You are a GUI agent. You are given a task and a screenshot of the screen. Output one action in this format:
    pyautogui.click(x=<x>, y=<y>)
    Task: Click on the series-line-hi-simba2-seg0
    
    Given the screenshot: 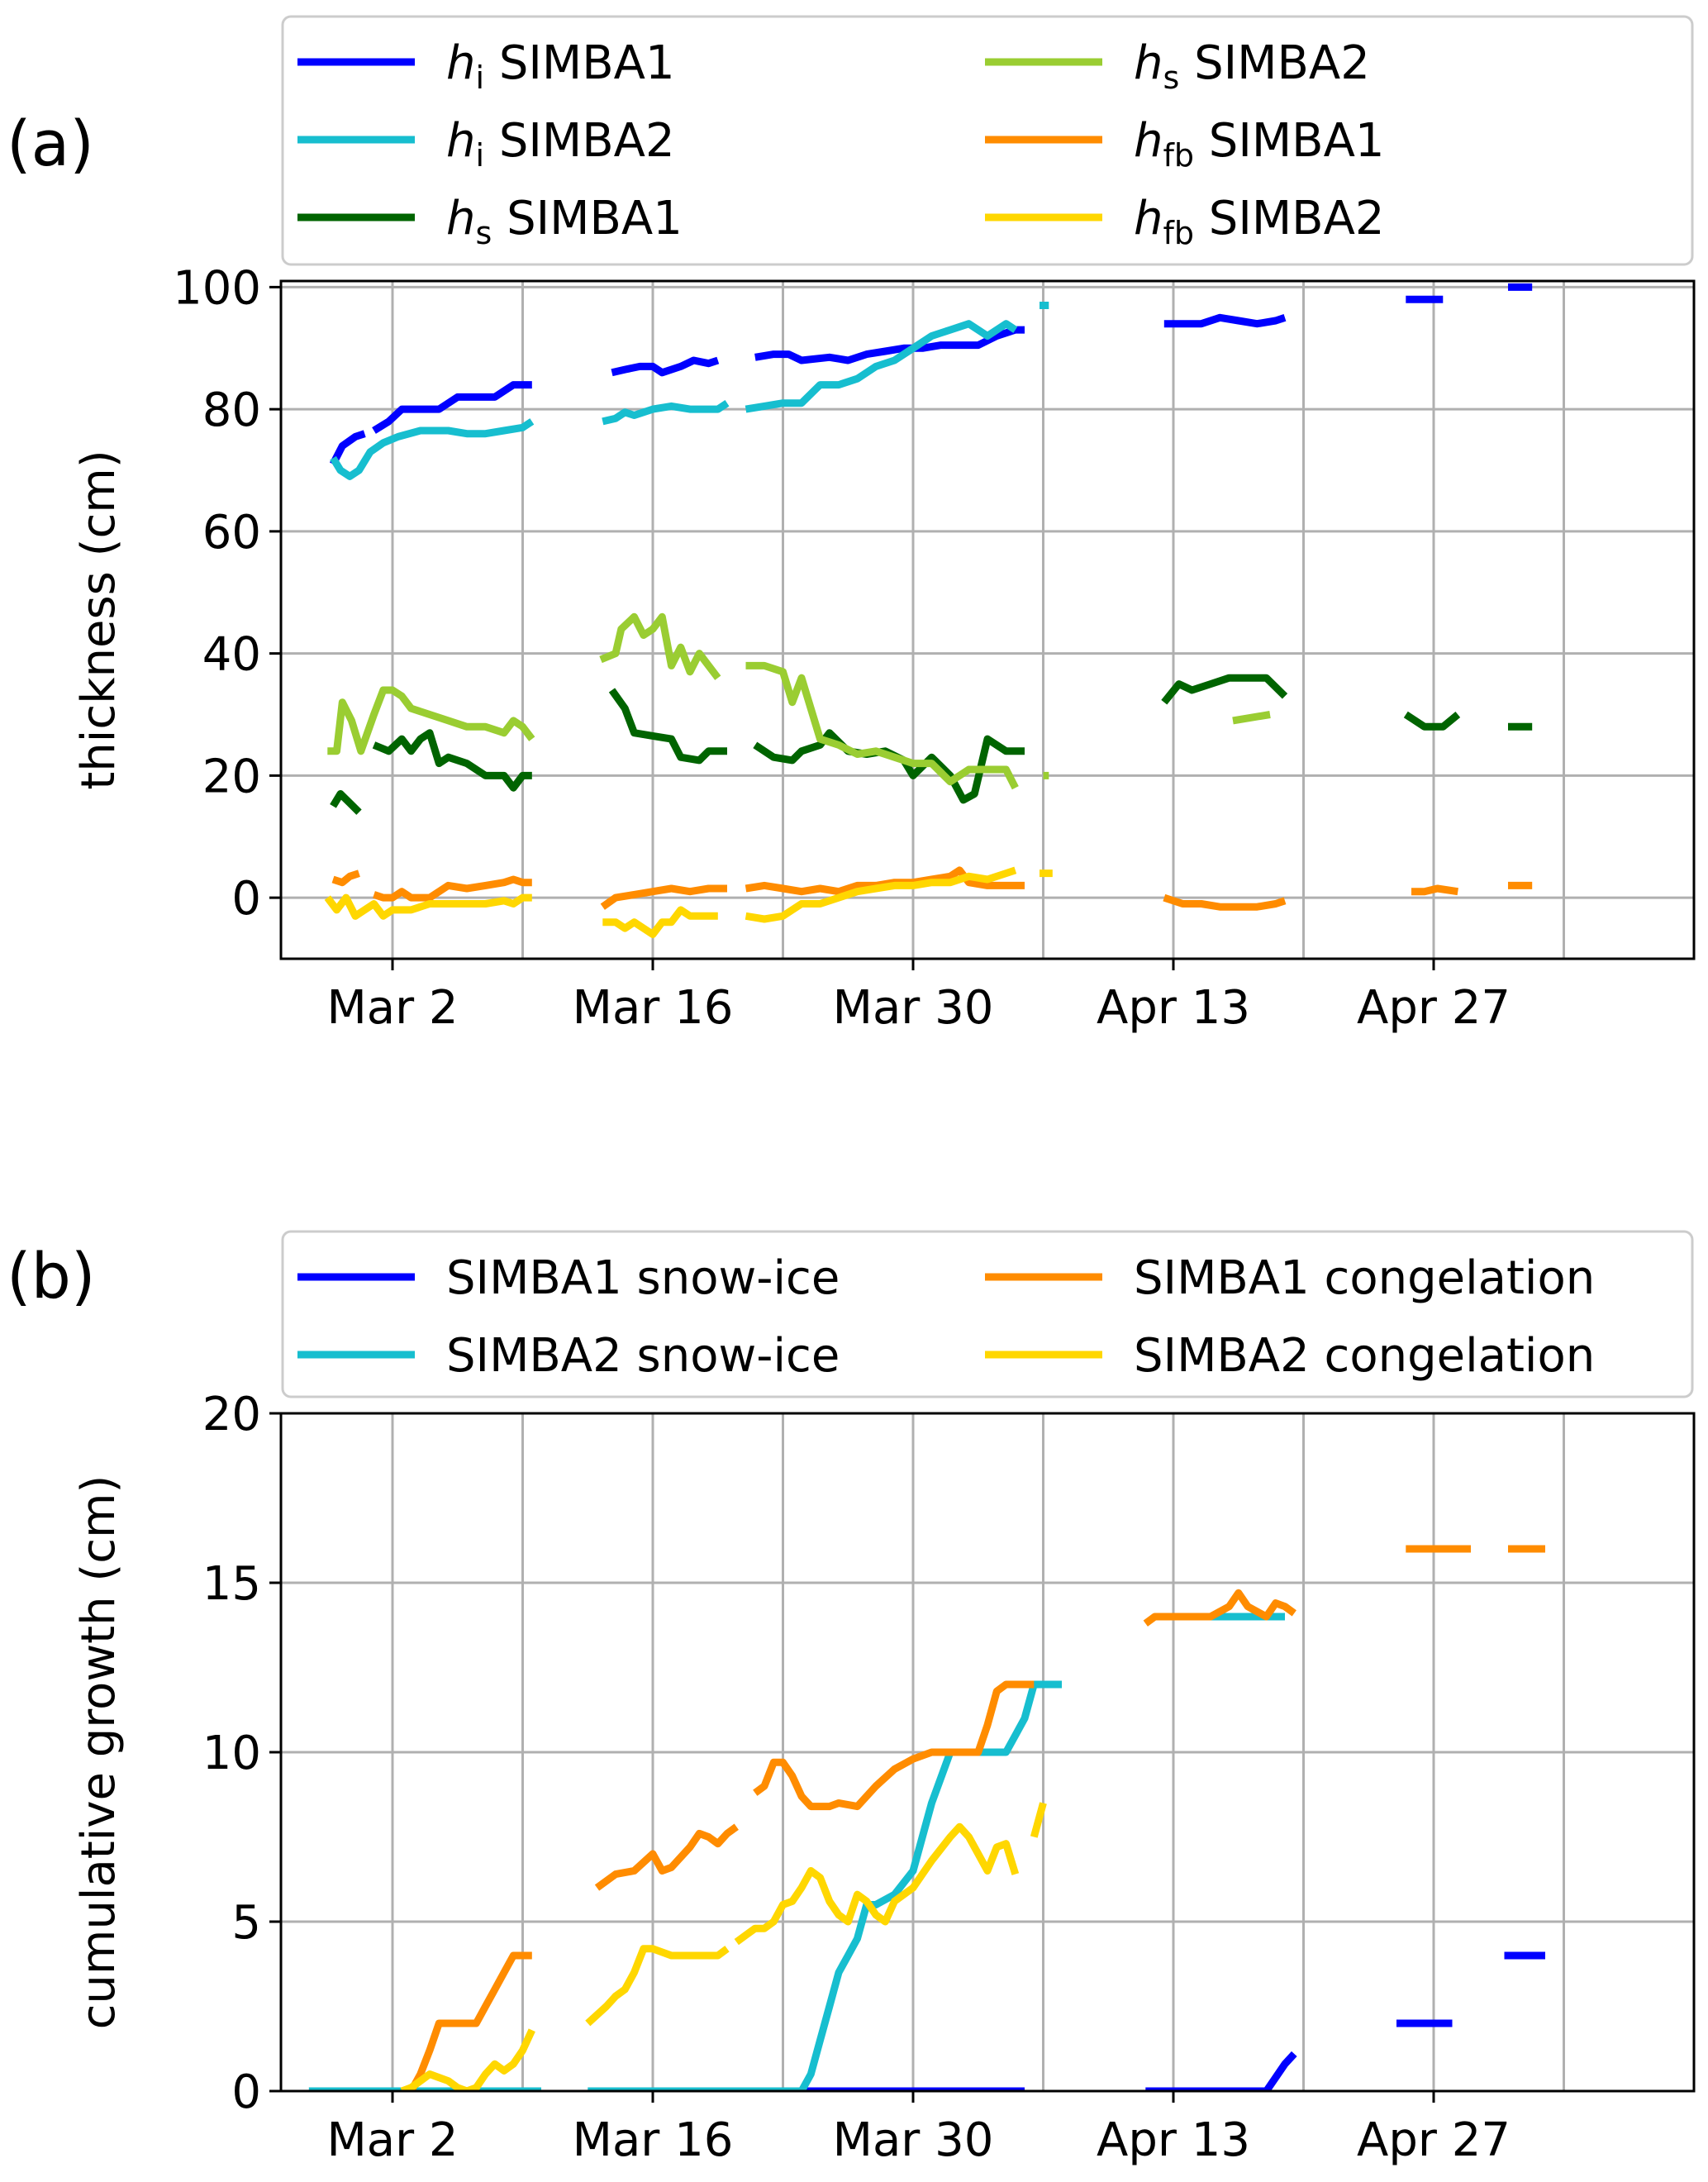 What is the action you would take?
    pyautogui.click(x=432, y=449)
    